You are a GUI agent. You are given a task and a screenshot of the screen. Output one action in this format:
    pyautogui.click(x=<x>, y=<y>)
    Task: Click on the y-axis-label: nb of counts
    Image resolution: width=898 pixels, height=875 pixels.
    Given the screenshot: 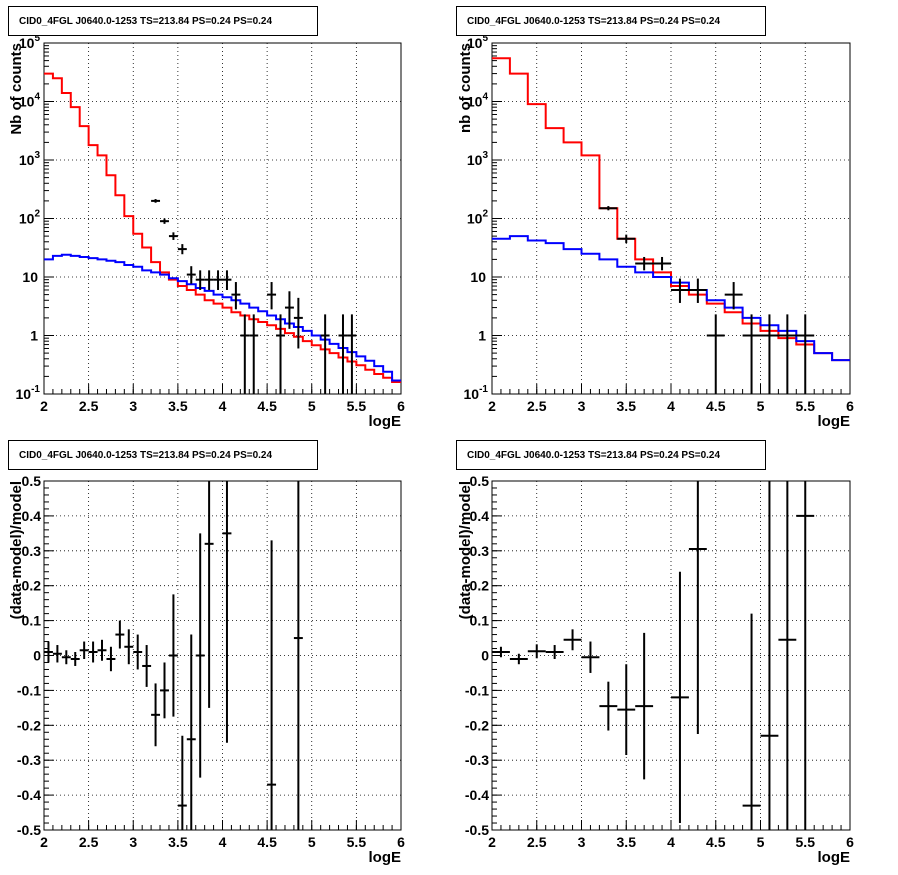 What is the action you would take?
    pyautogui.click(x=465, y=88)
    